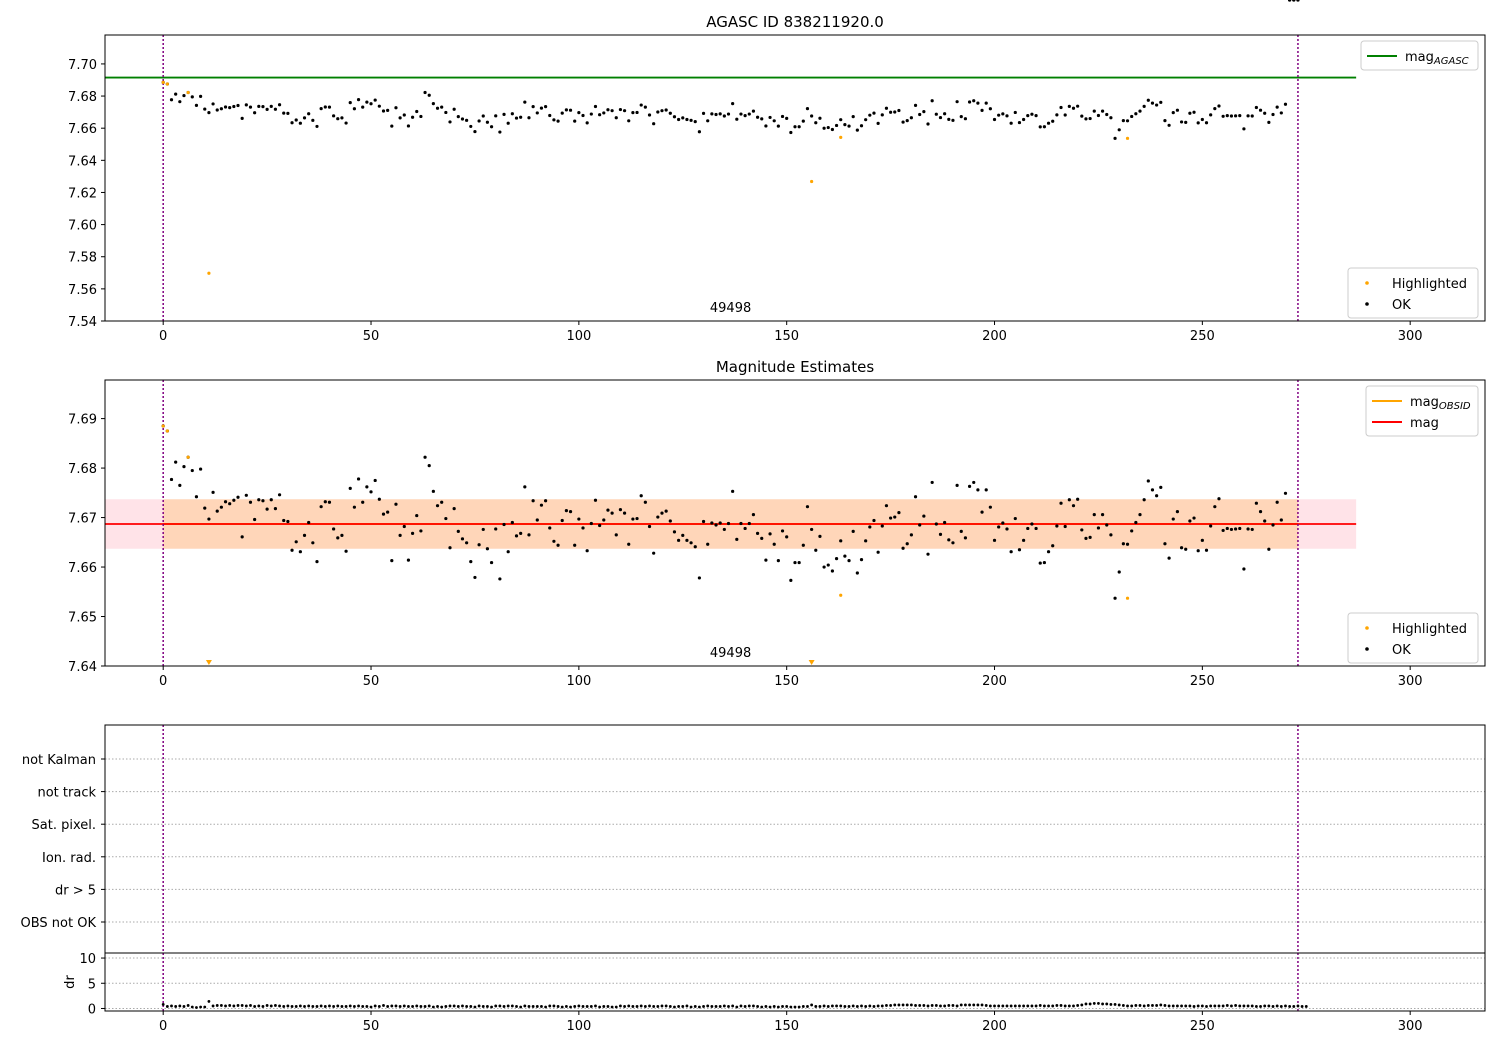 The height and width of the screenshot is (1050, 1500). What do you see at coordinates (1451, 61) in the screenshot?
I see `p1-upper-legend-subscript: AGASC` at bounding box center [1451, 61].